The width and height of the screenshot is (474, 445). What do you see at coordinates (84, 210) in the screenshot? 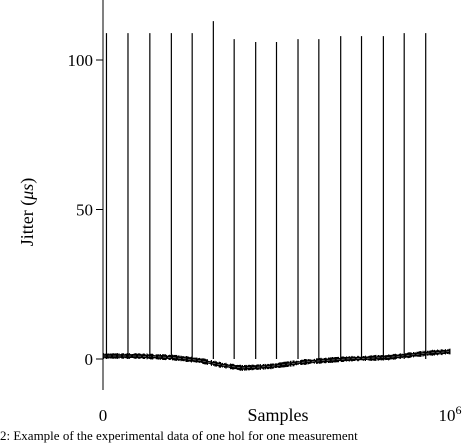
I see `y-tick-label: 50` at bounding box center [84, 210].